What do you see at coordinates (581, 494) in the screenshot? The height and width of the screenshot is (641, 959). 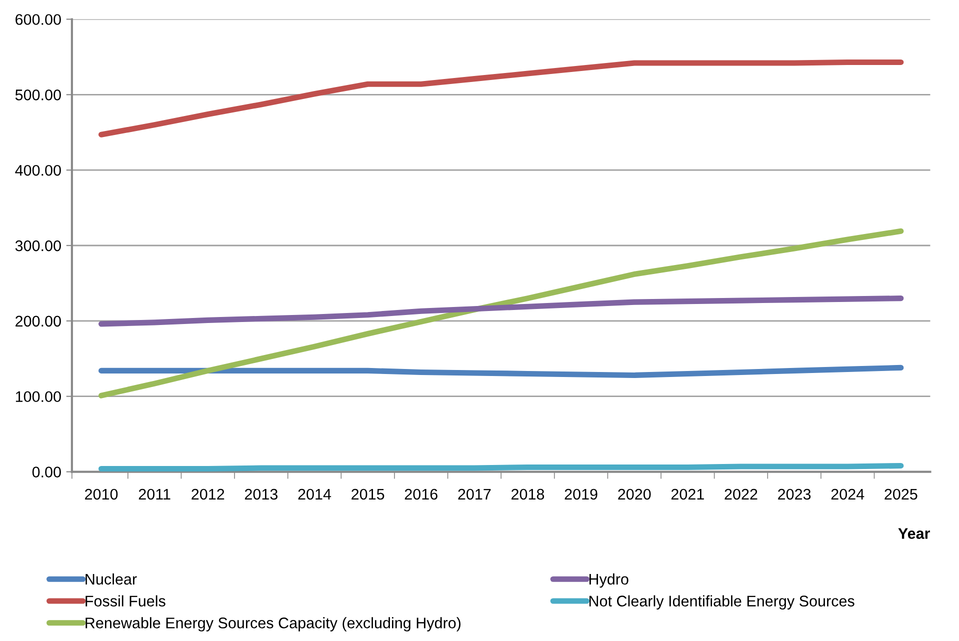 I see `x-tick-label: 2019` at bounding box center [581, 494].